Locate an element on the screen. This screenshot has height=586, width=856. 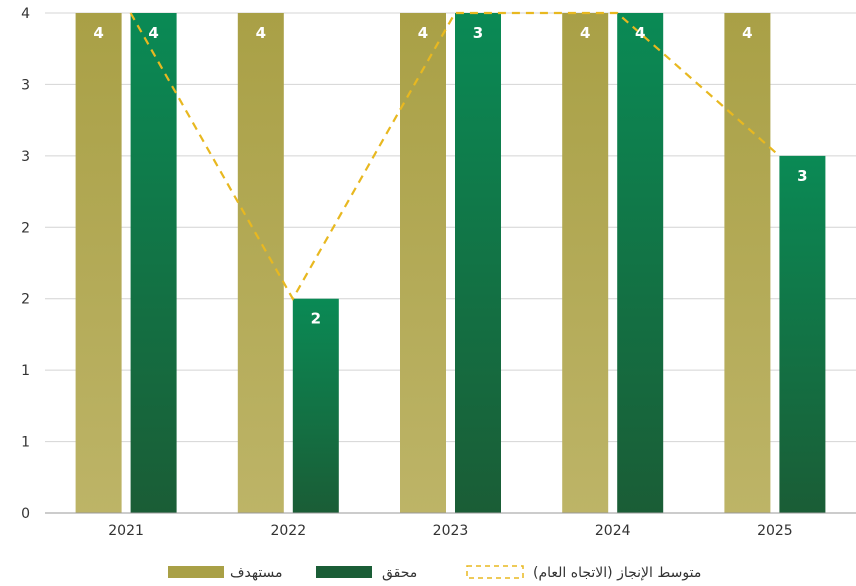
legend: مستهدف محقق متوسط الإنجاز (الاتجاه العام) is located at coordinates (434, 573).